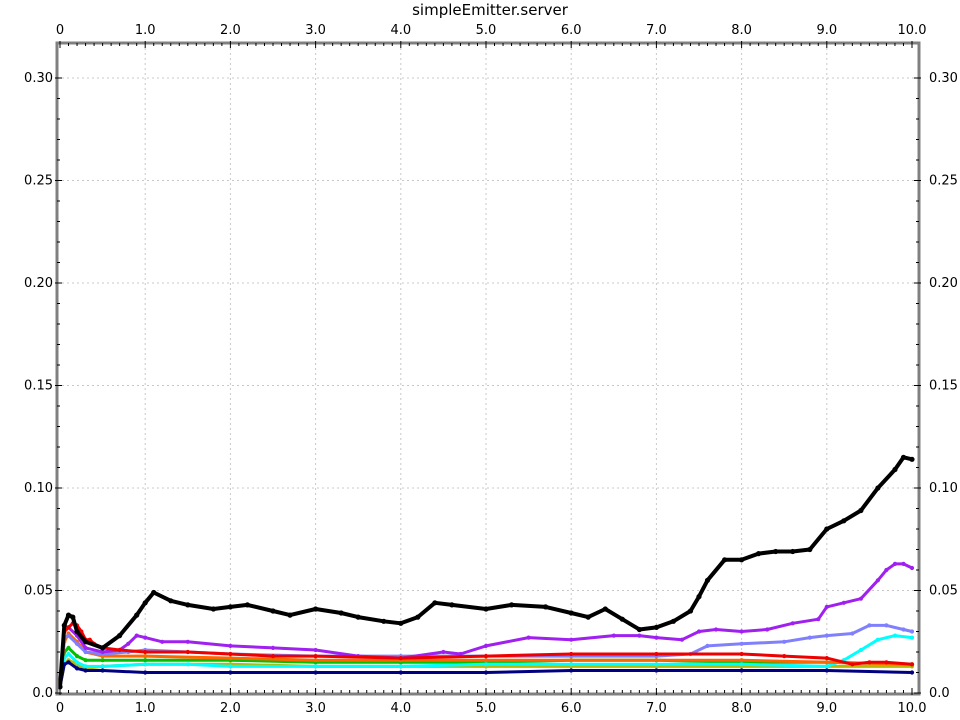  Describe the element at coordinates (912, 708) in the screenshot. I see `x-tick-label-bottom: 10.0` at that location.